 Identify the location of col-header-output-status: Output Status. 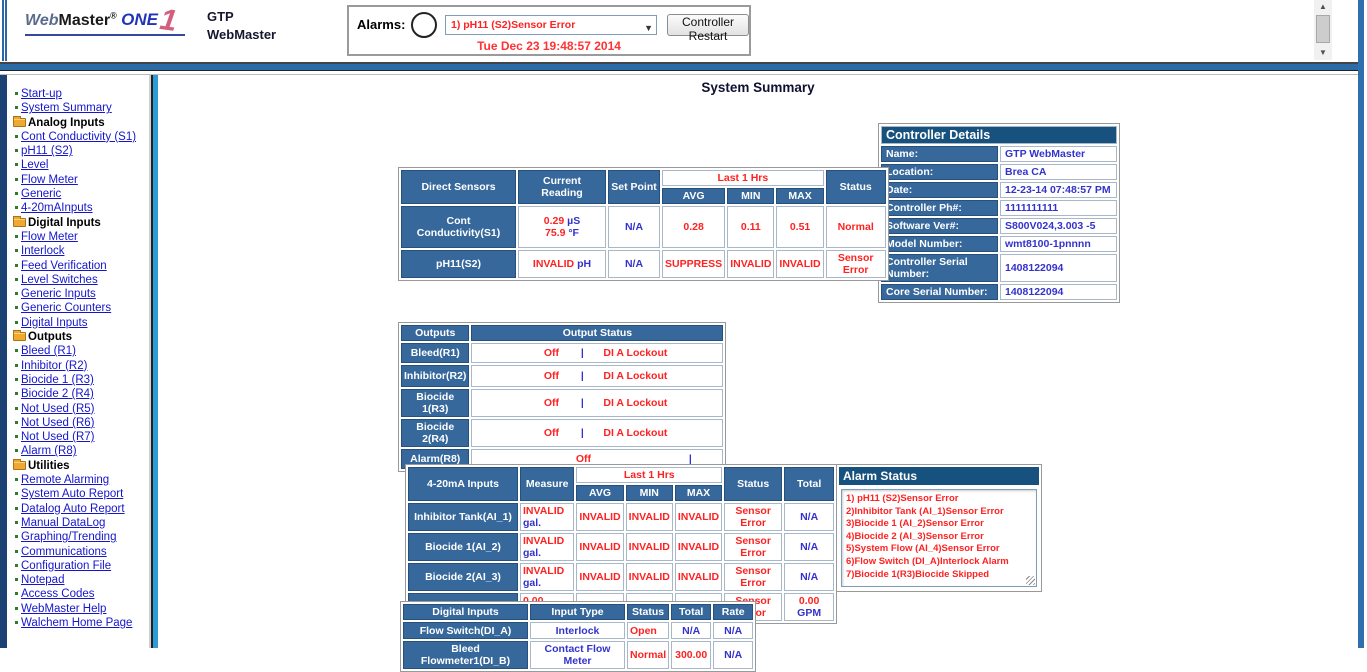
(597, 333).